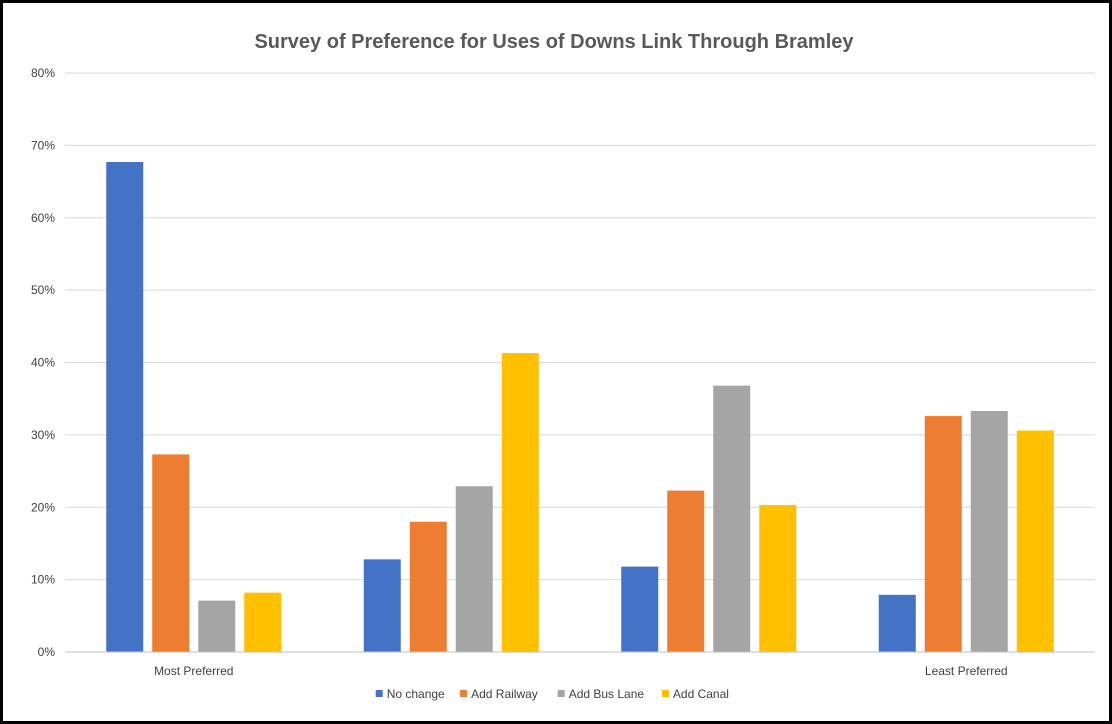 The height and width of the screenshot is (724, 1112). I want to click on legend-item-label: Add Railway, so click(504, 694).